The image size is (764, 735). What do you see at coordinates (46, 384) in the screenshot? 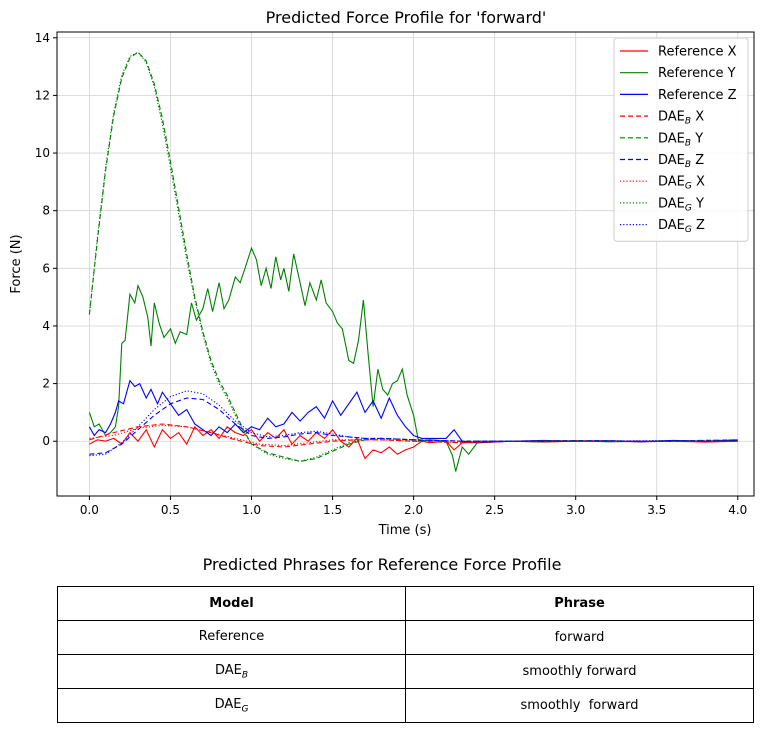
I see `y-tick-label: 2` at bounding box center [46, 384].